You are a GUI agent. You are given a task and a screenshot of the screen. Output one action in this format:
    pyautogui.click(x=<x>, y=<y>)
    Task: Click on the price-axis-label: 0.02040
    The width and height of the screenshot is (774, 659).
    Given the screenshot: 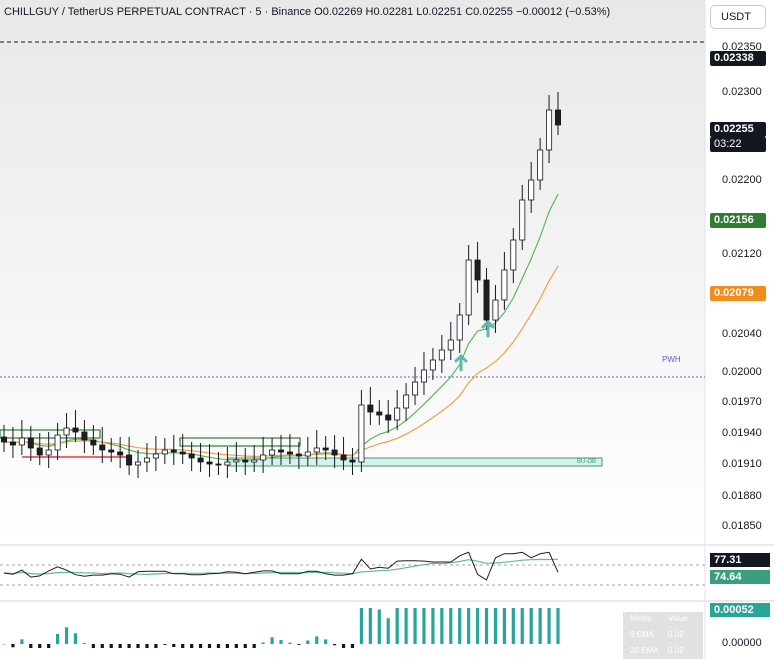 What is the action you would take?
    pyautogui.click(x=742, y=334)
    